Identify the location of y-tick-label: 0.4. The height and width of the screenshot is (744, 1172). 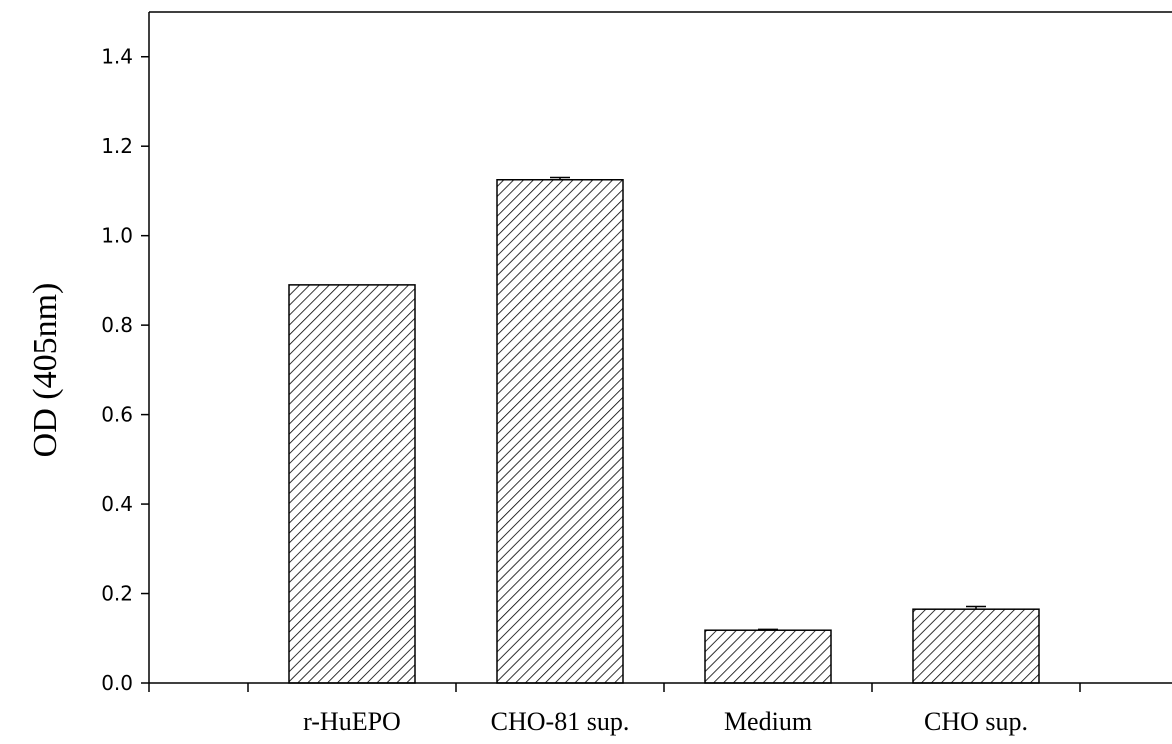
(117, 504).